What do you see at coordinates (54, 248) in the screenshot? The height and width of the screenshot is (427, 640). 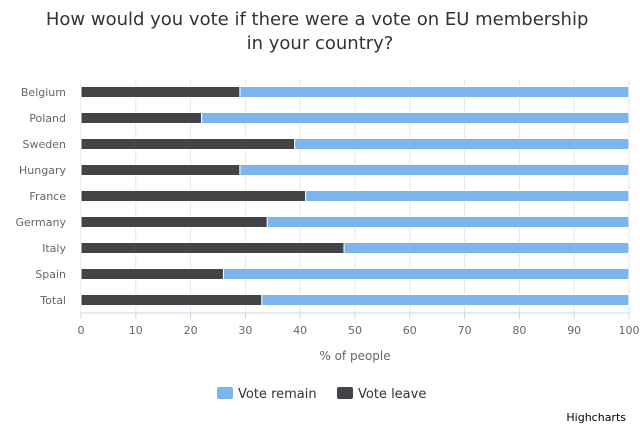 I see `category-label-italy: Italy` at bounding box center [54, 248].